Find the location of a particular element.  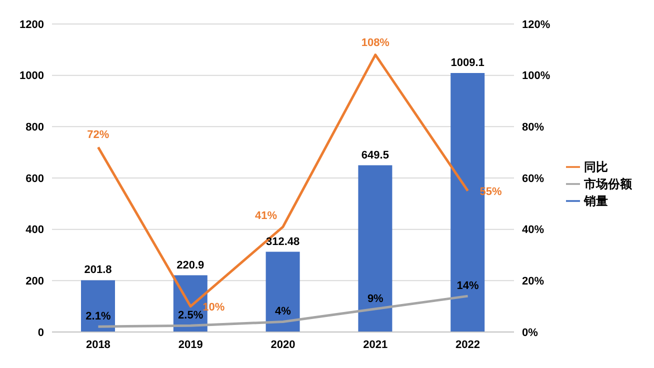

x-tick-label: 2020 is located at coordinates (283, 344).